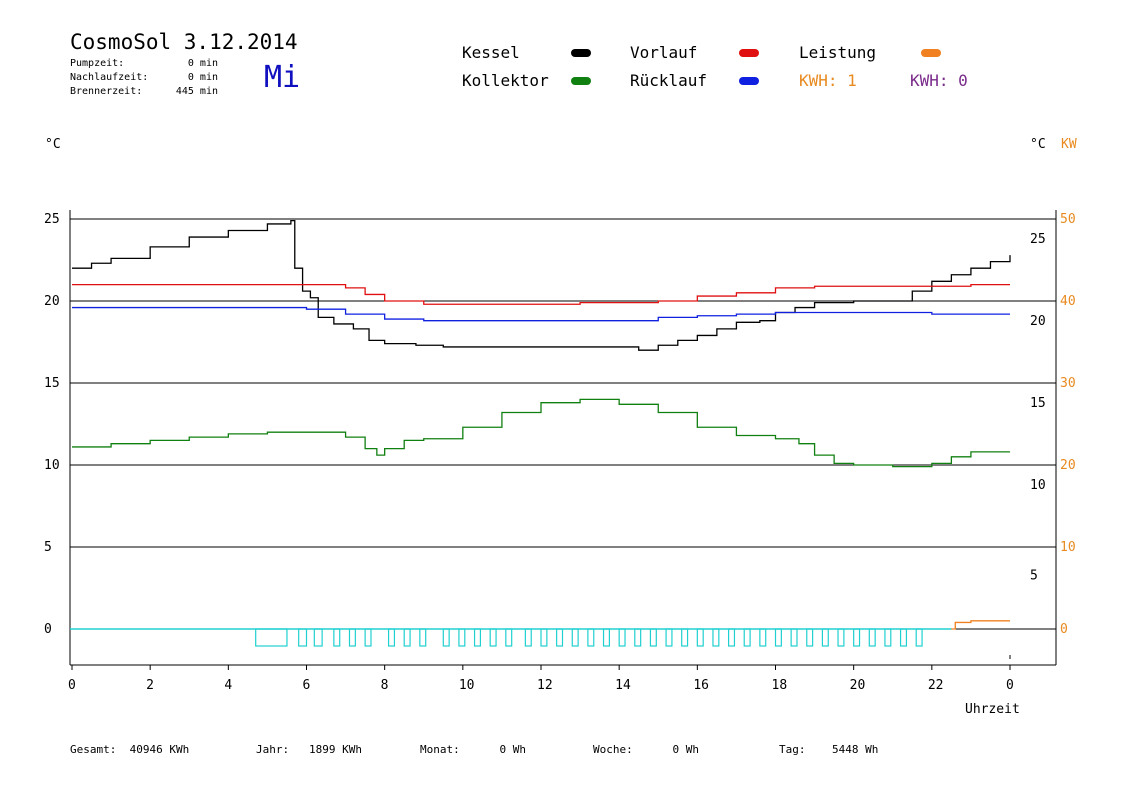 Image resolution: width=1148 pixels, height=812 pixels. I want to click on legend-vorlauf-swatch, so click(749, 53).